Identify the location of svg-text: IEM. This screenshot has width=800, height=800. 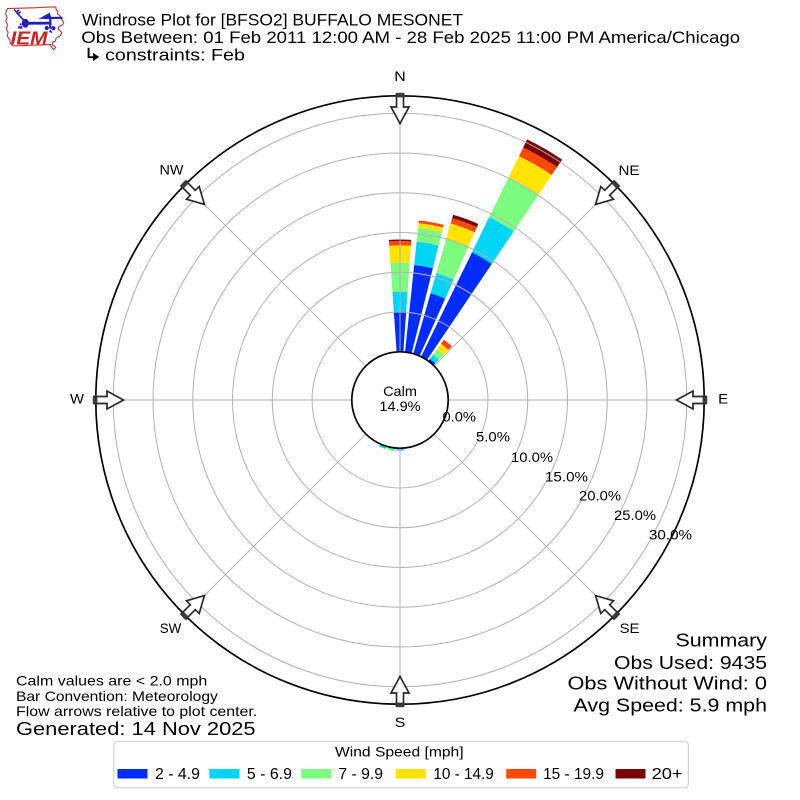
(30, 39).